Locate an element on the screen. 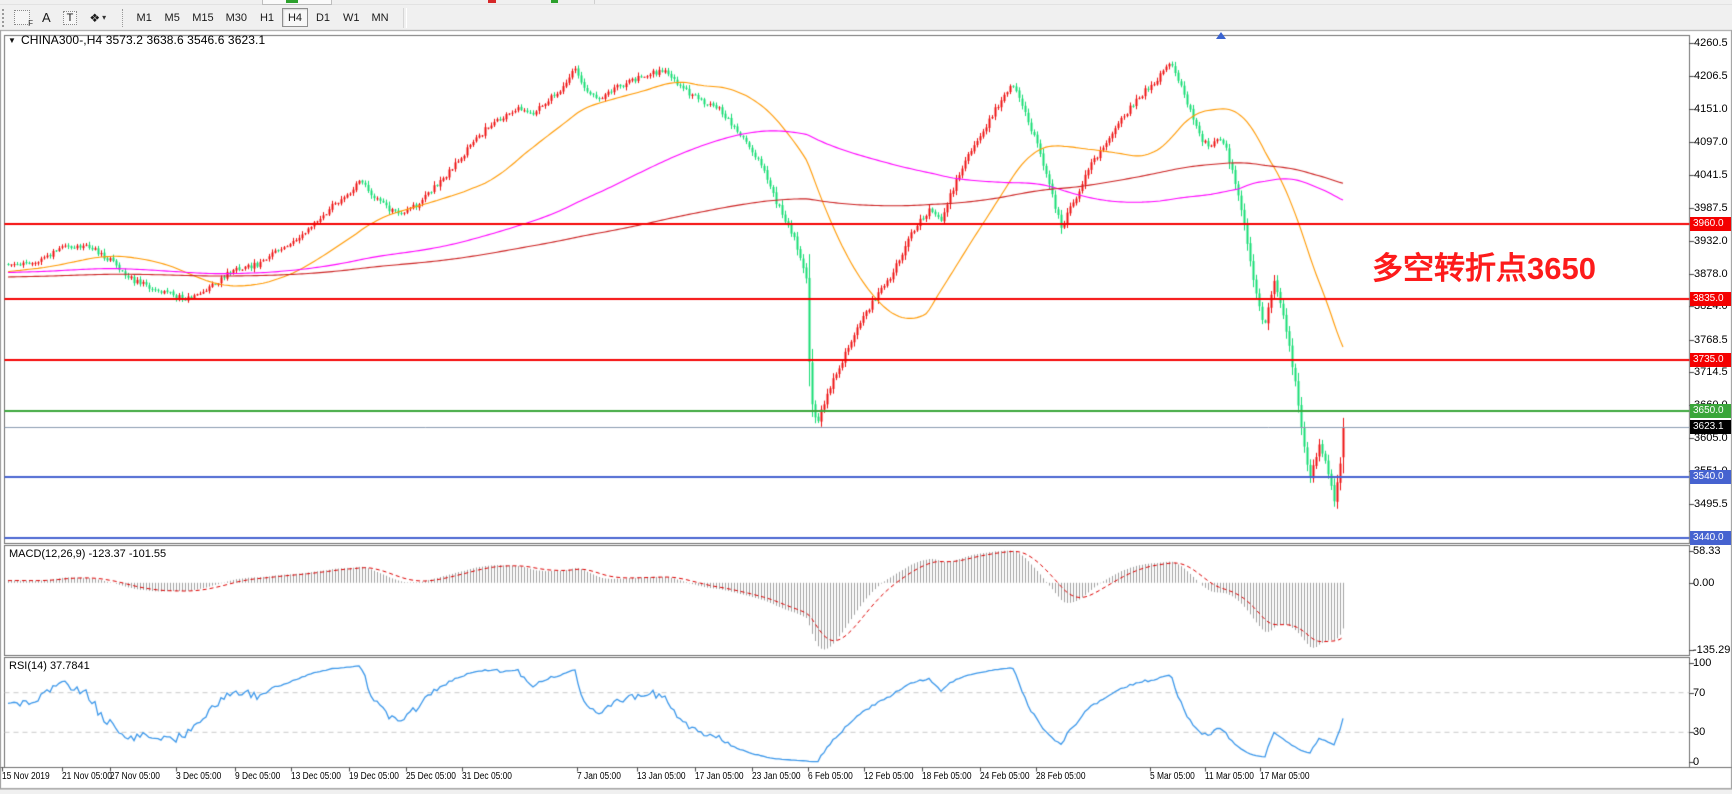 This screenshot has width=1732, height=794. price-axis-label: 3878.0 is located at coordinates (1711, 273).